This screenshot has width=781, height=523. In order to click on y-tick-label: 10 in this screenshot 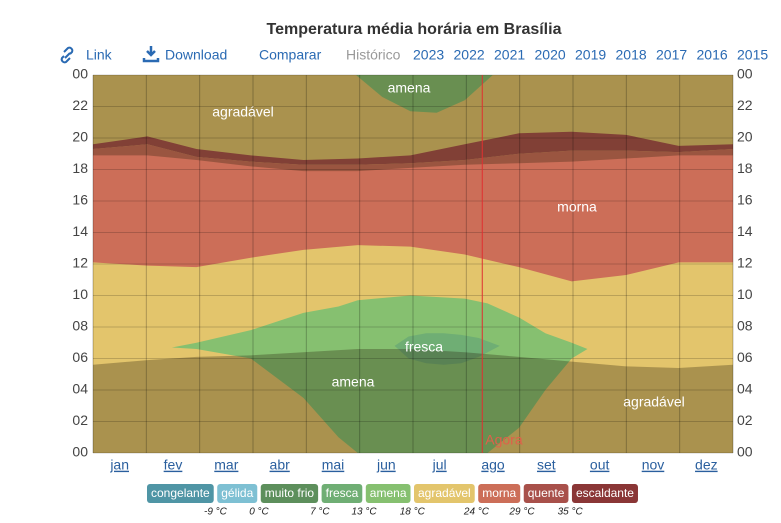, I will do `click(80, 294)`.